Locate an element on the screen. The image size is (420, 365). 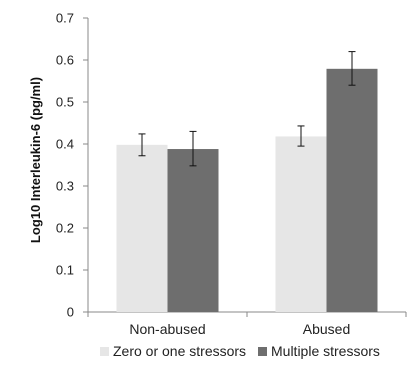
legend-label: Zero or one stressors is located at coordinates (179, 351).